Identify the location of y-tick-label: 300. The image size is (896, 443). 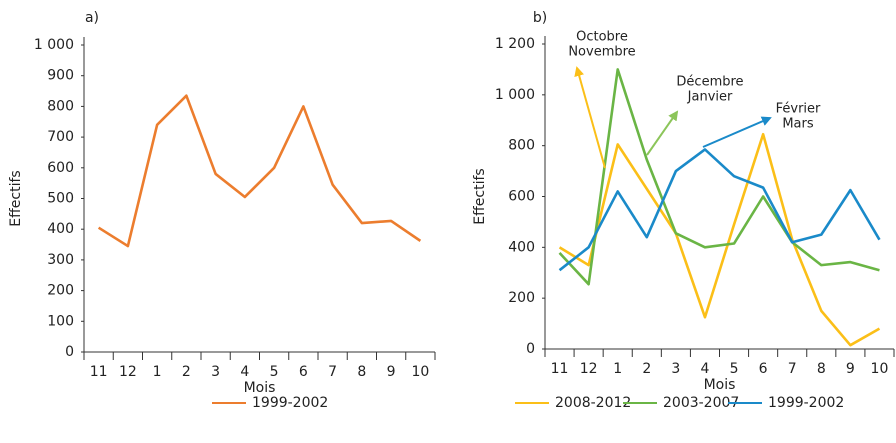
(60, 260).